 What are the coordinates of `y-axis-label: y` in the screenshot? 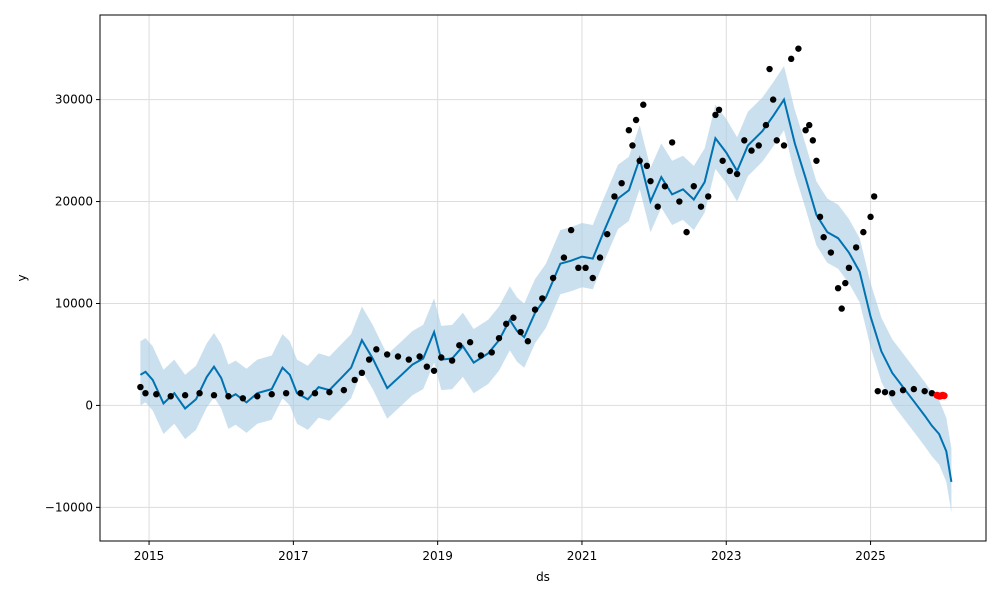 It's located at (22, 277).